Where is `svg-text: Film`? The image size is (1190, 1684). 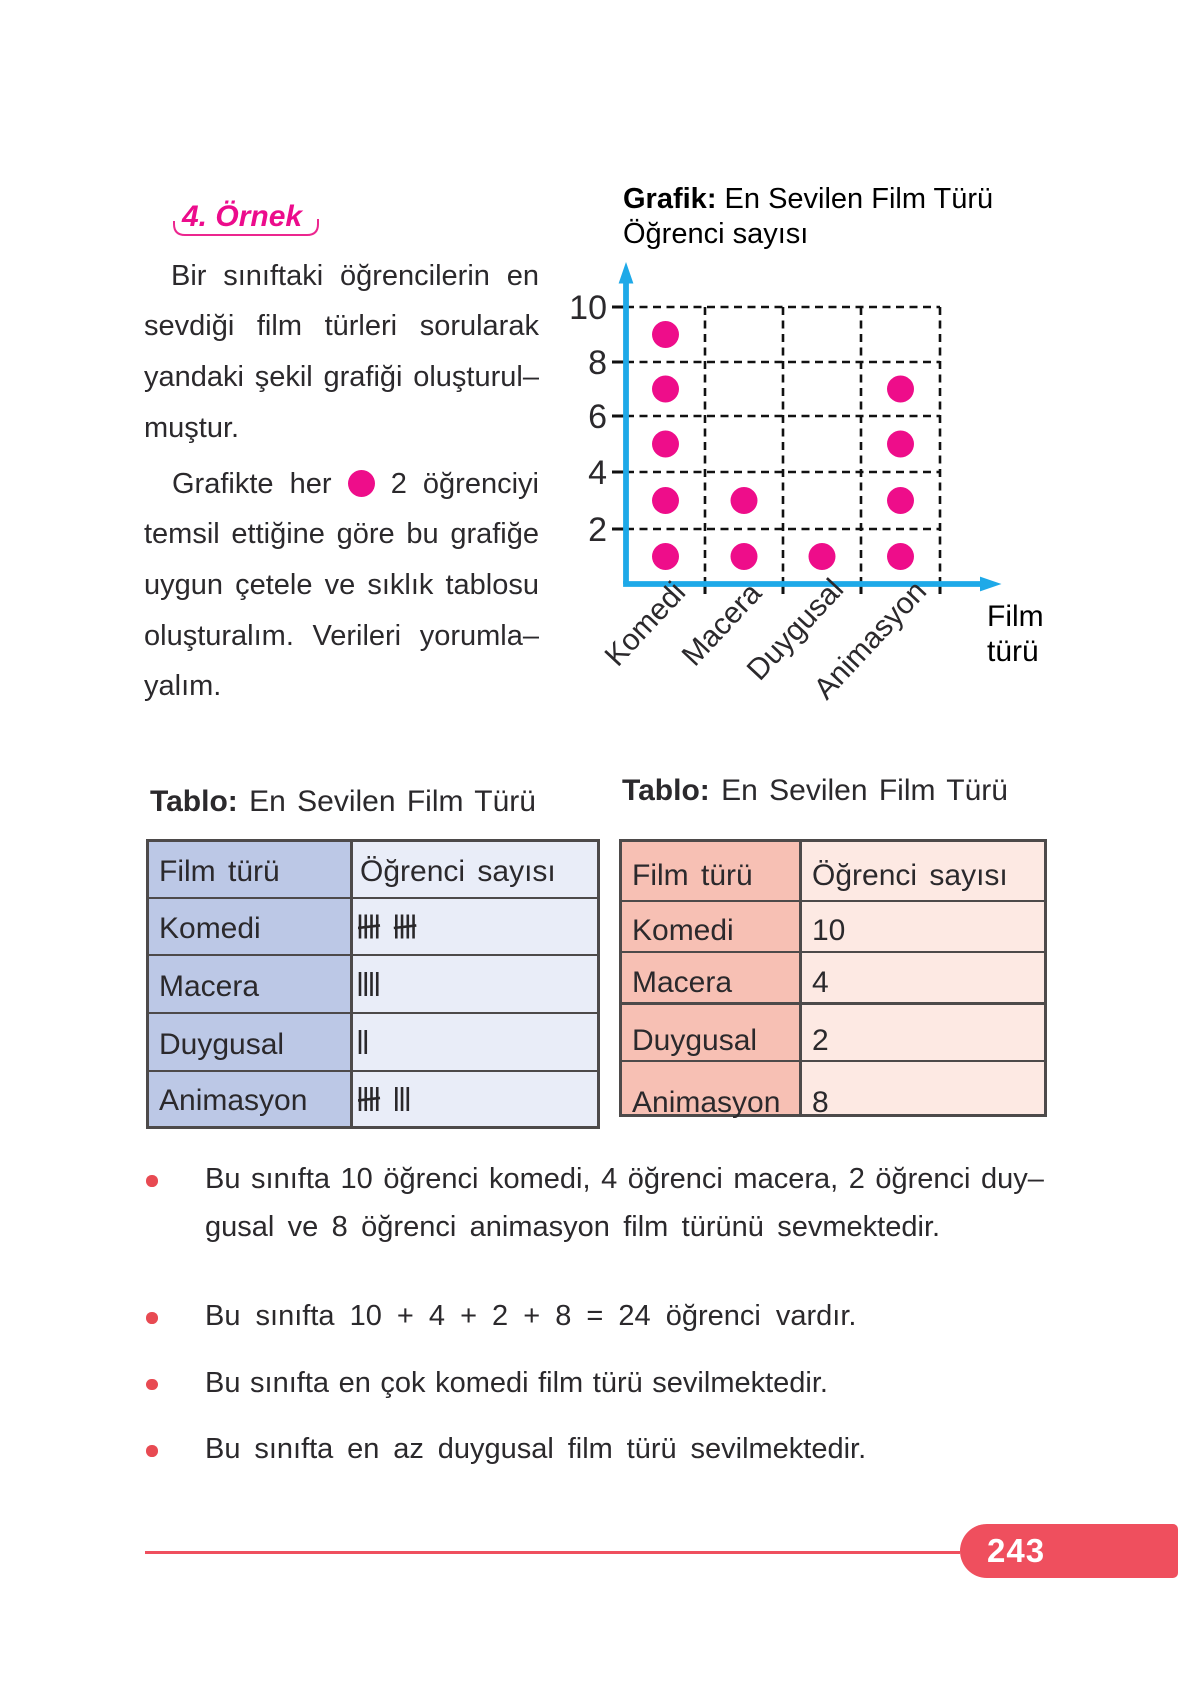 svg-text: Film is located at coordinates (1015, 616).